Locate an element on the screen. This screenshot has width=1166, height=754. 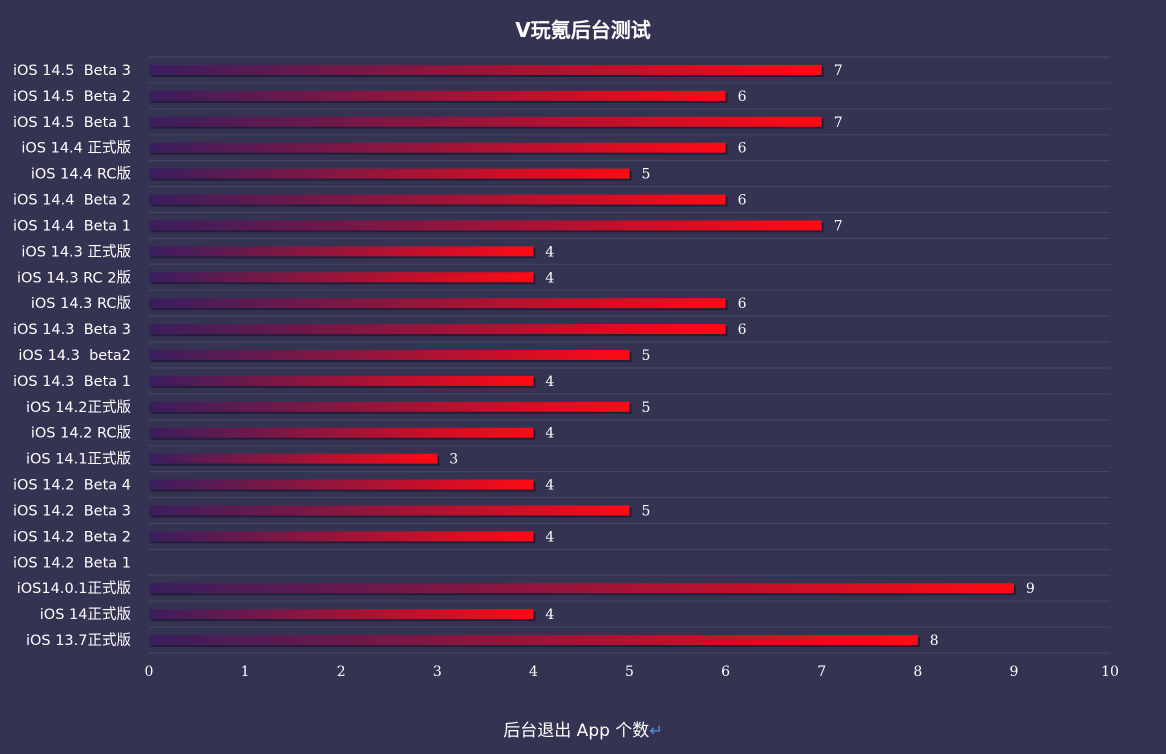
x-tick-label: 9 is located at coordinates (1013, 672).